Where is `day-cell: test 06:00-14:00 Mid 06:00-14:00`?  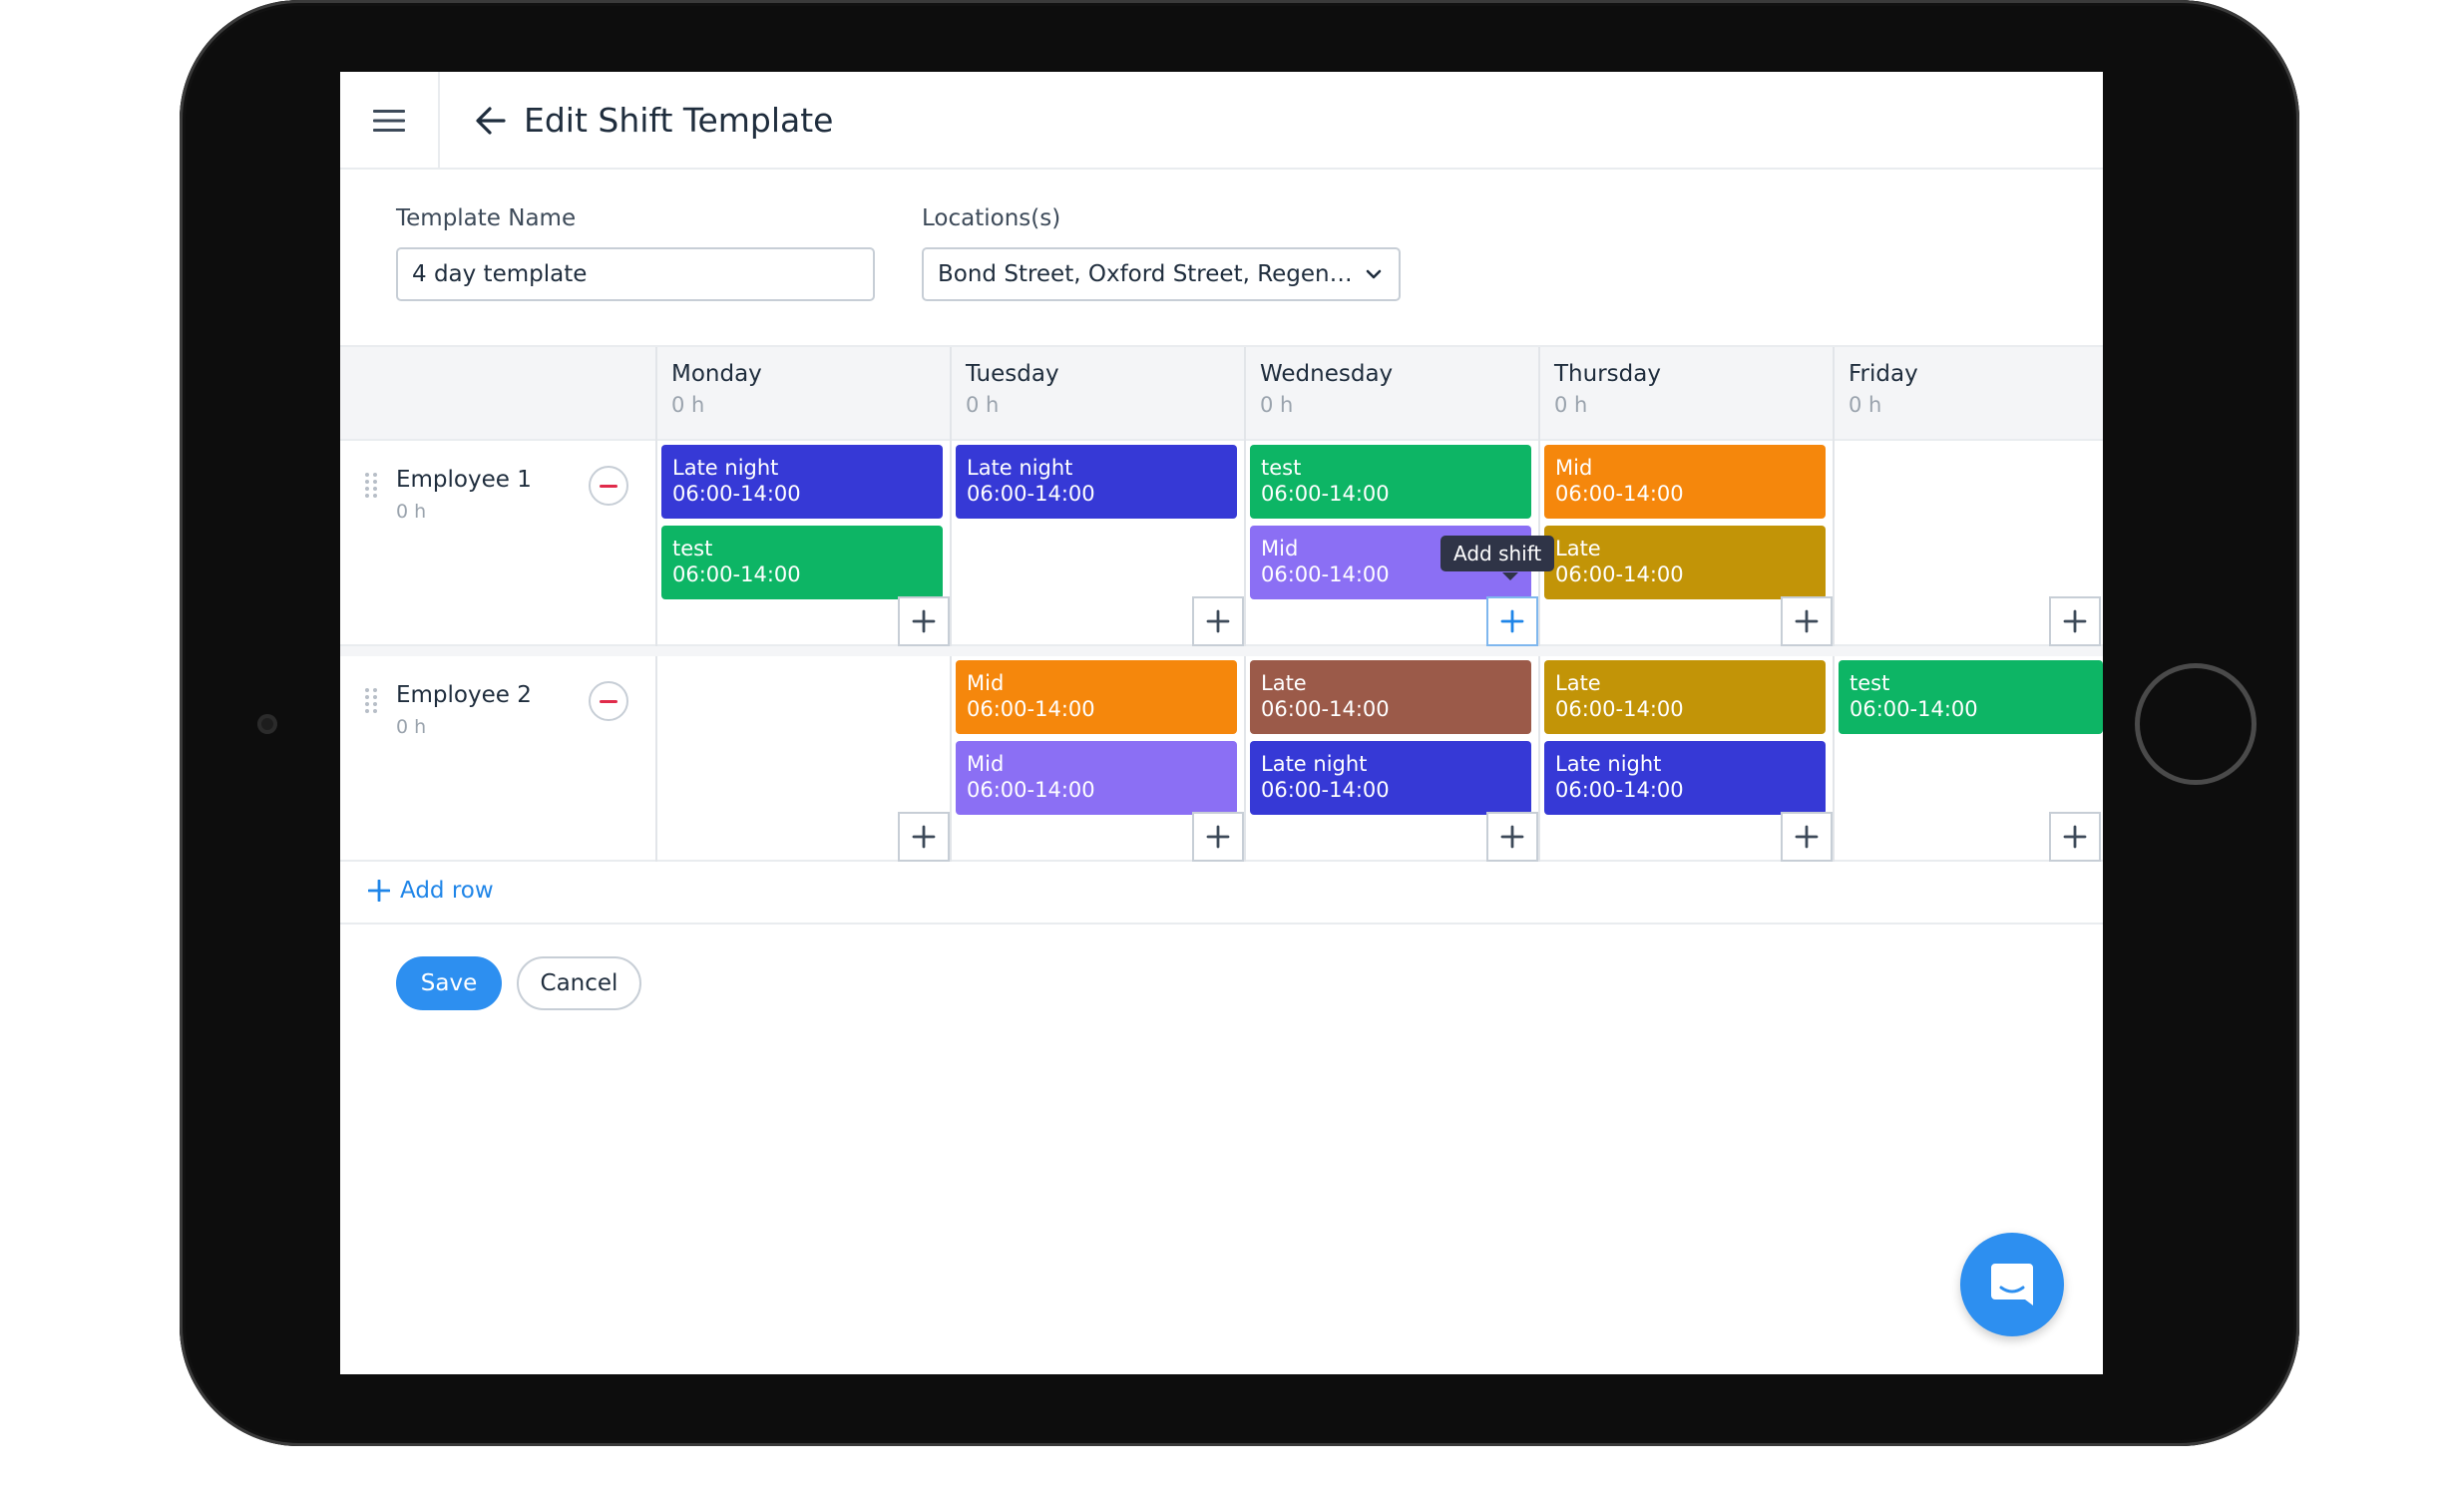
day-cell: test 06:00-14:00 Mid 06:00-14:00 is located at coordinates (1391, 543).